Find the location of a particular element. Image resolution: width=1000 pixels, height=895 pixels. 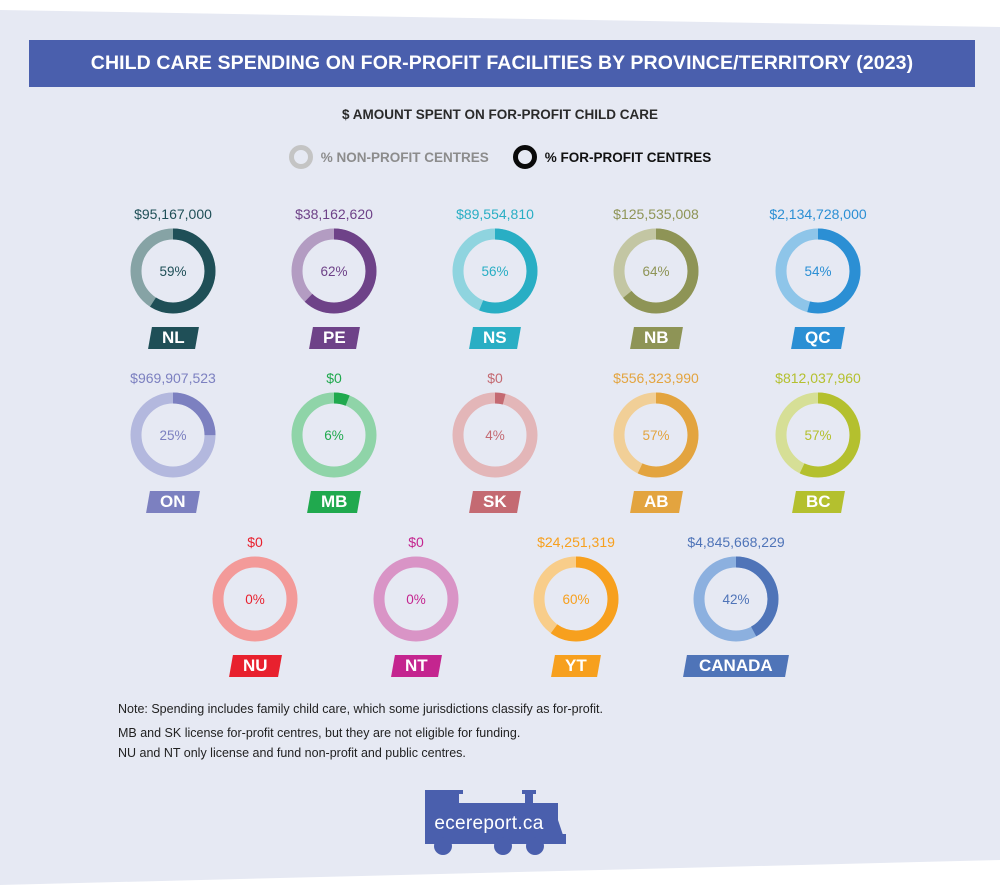

legend-item-non-profit: % NON-PROFIT CENTRES is located at coordinates (395, 157).